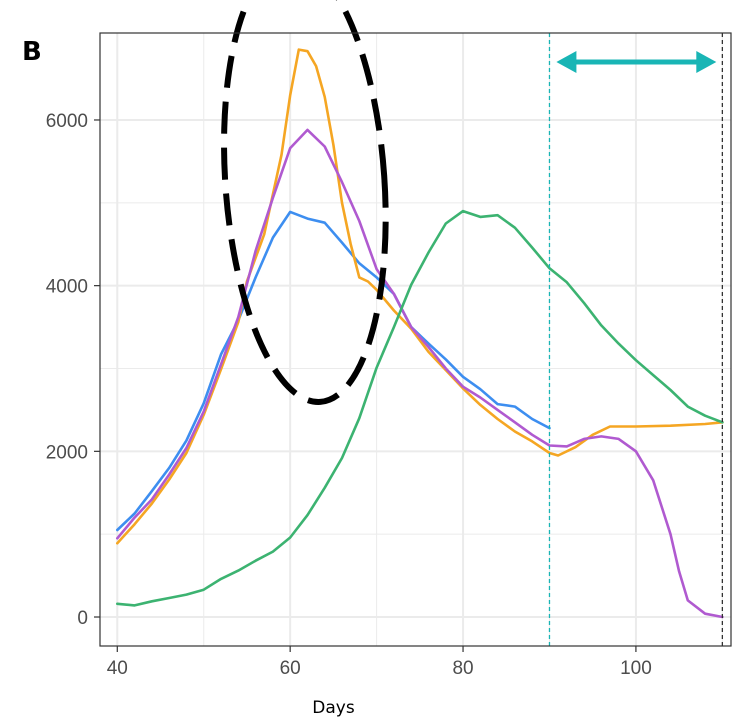 This screenshot has width=747, height=722. I want to click on double-arrow-right-head, so click(706, 61).